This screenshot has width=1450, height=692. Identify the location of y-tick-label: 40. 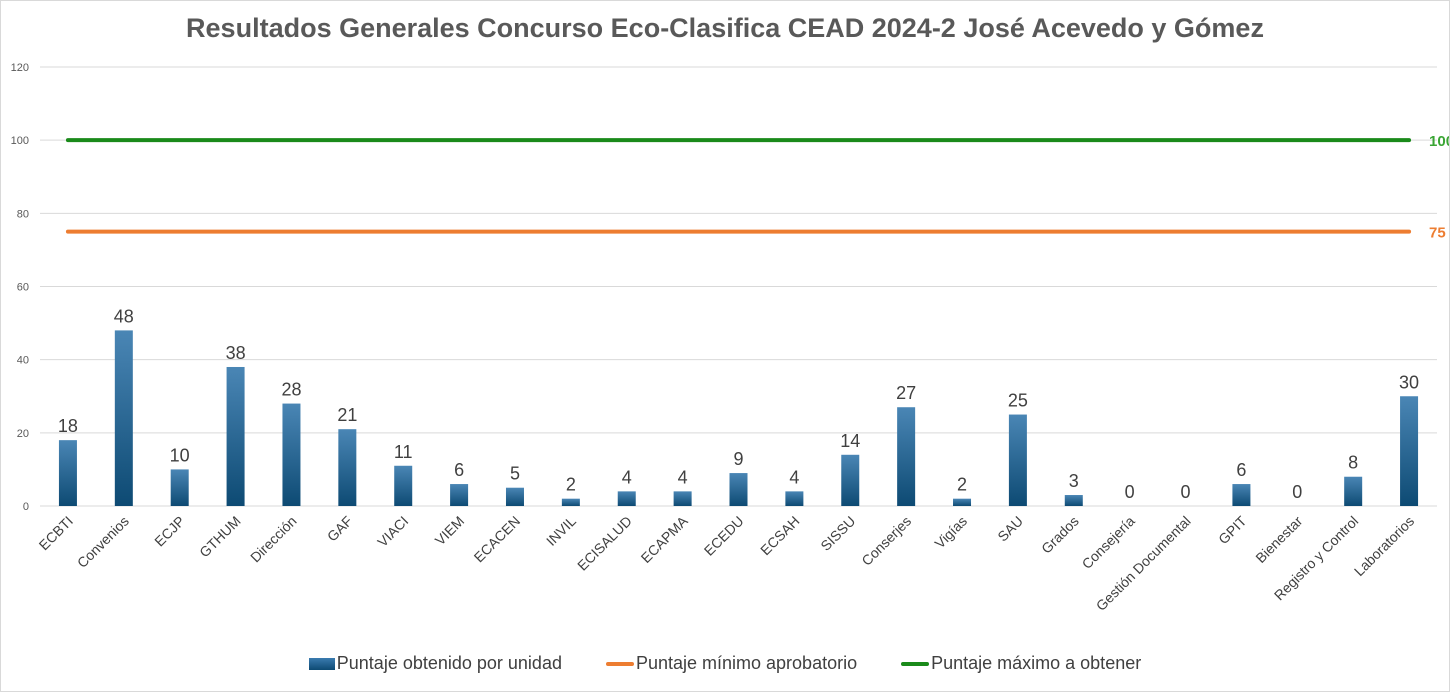
(23, 361).